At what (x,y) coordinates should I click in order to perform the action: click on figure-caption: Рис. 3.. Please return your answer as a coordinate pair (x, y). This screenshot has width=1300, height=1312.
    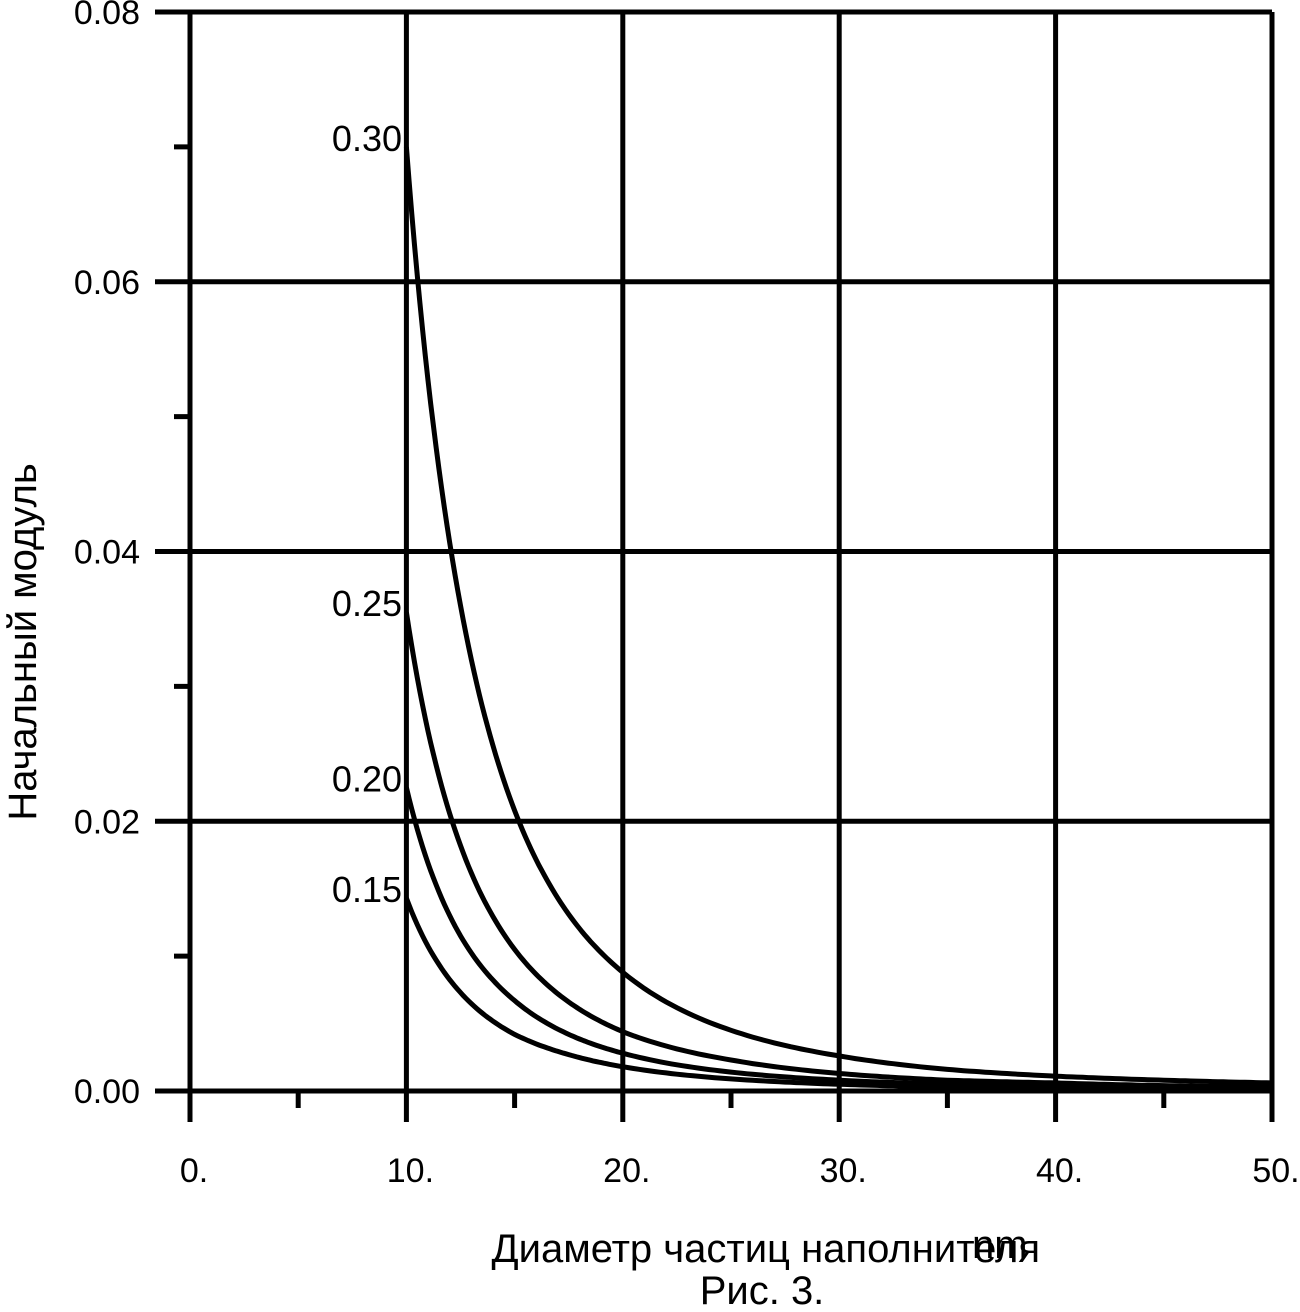
    Looking at the image, I should click on (762, 1290).